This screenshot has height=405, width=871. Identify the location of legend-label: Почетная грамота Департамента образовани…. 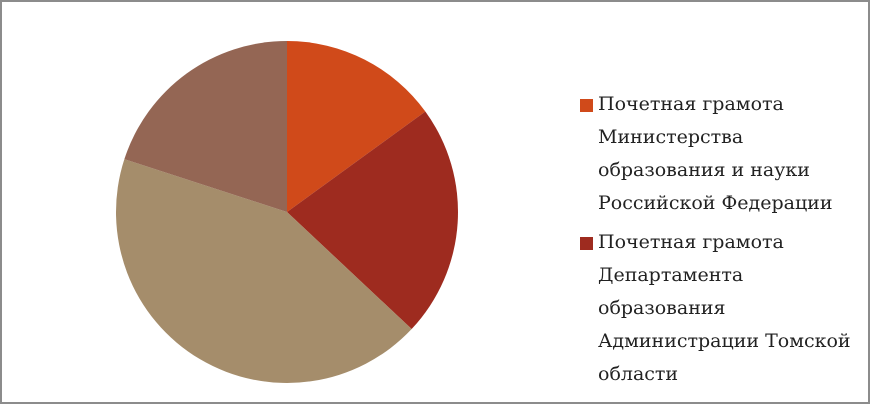
(724, 308).